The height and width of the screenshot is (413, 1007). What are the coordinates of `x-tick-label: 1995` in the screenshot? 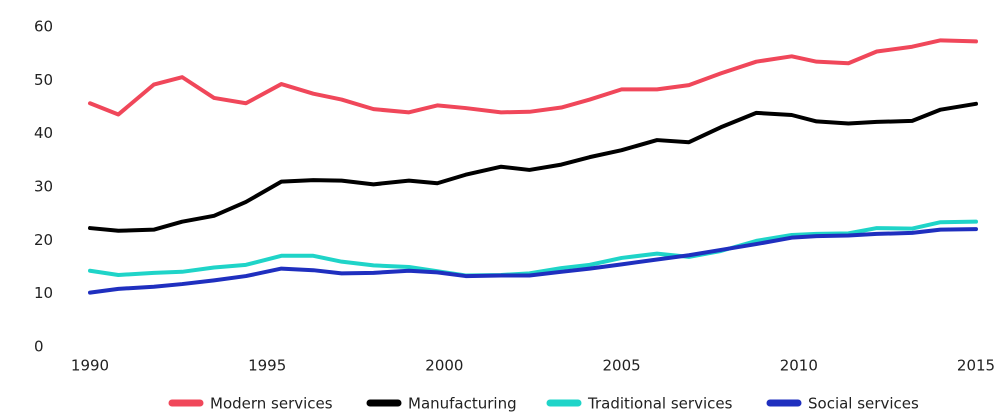 It's located at (267, 366).